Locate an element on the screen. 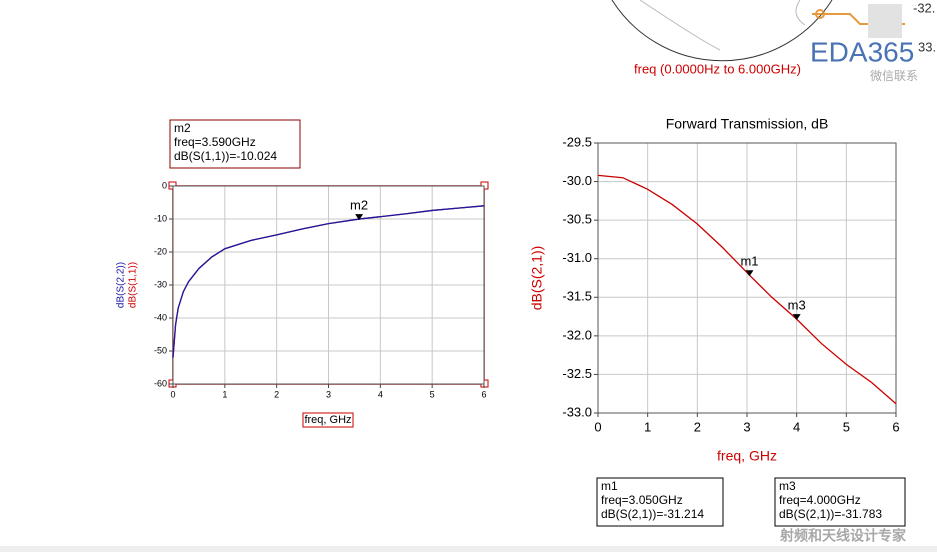  smith-edge-label: 33. is located at coordinates (927, 46).